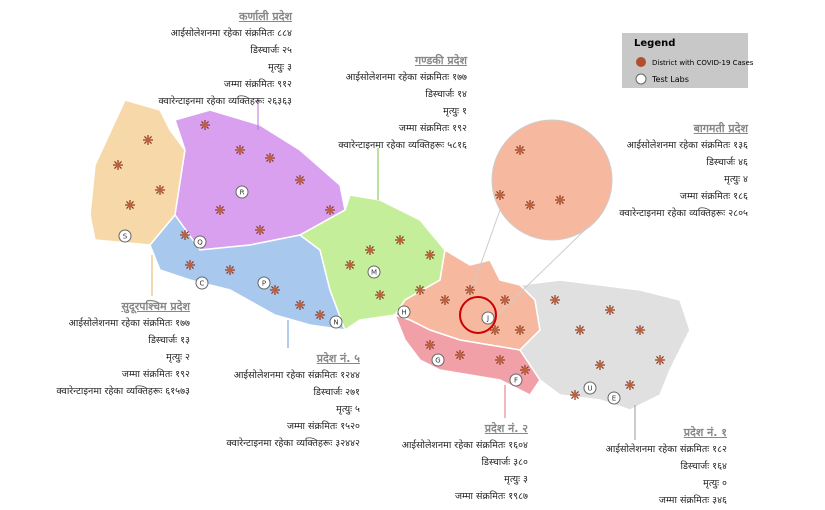 The height and width of the screenshot is (510, 825). What do you see at coordinates (455, 111) in the screenshot?
I see `stat-line: मृत्युः १` at bounding box center [455, 111].